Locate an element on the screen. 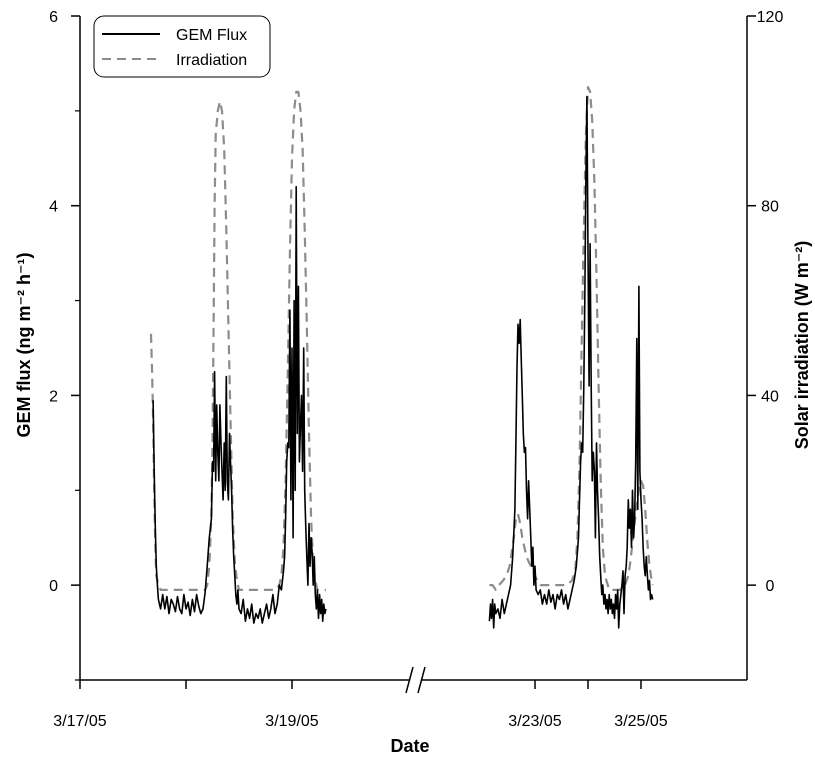  left-y-axis-title: GEM flux (ng m⁻² h⁻¹) is located at coordinates (24, 345).